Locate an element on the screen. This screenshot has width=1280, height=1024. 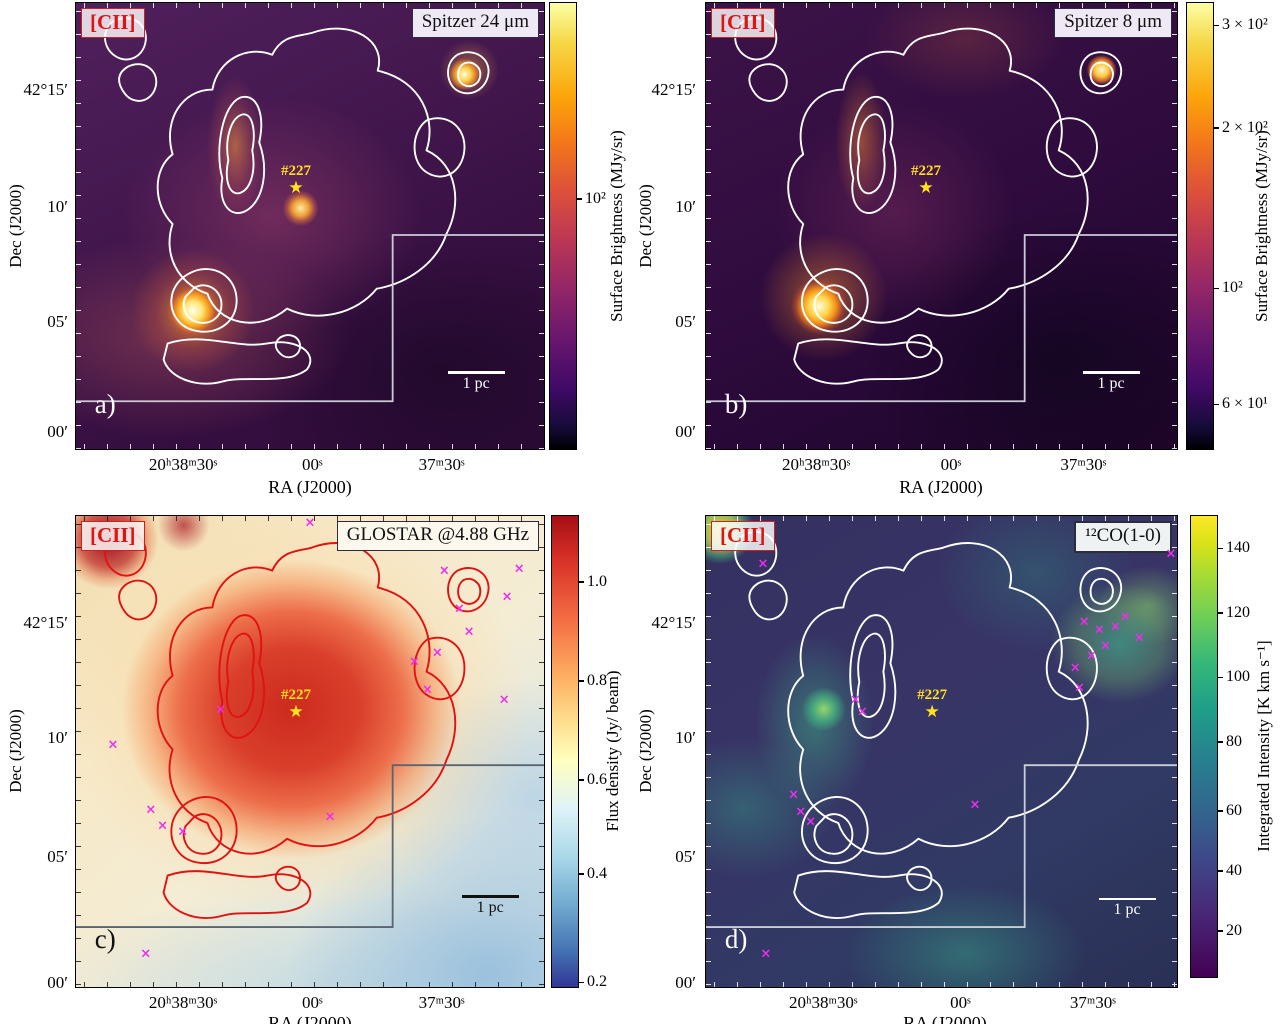
colorbar-tick: 10² is located at coordinates (1228, 288).